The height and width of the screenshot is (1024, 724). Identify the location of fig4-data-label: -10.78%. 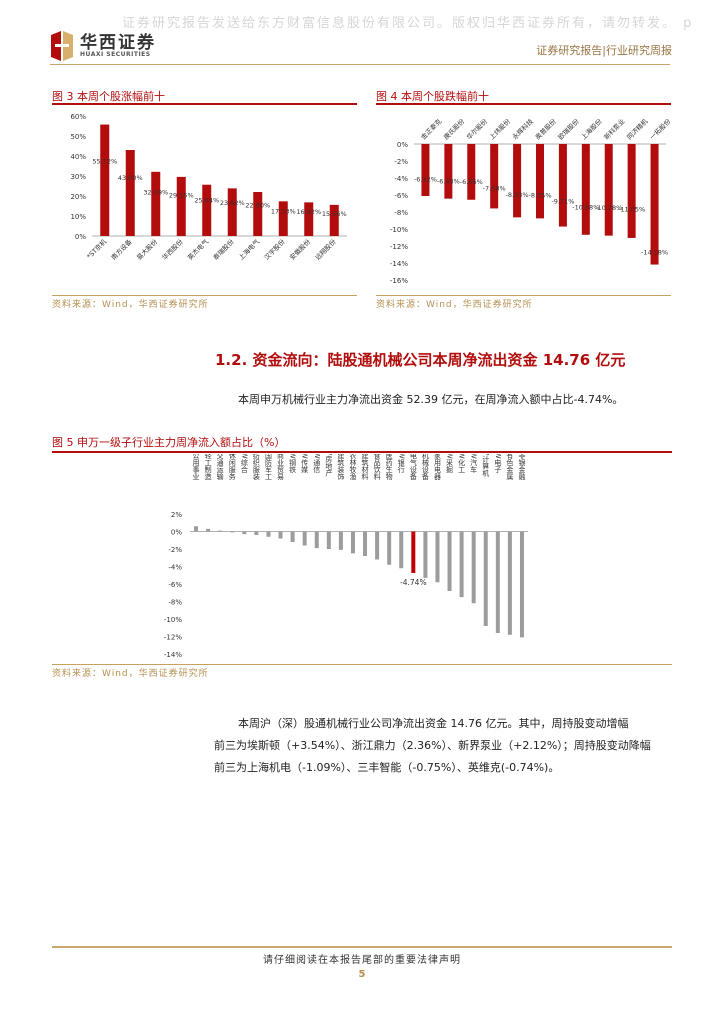
(608, 208).